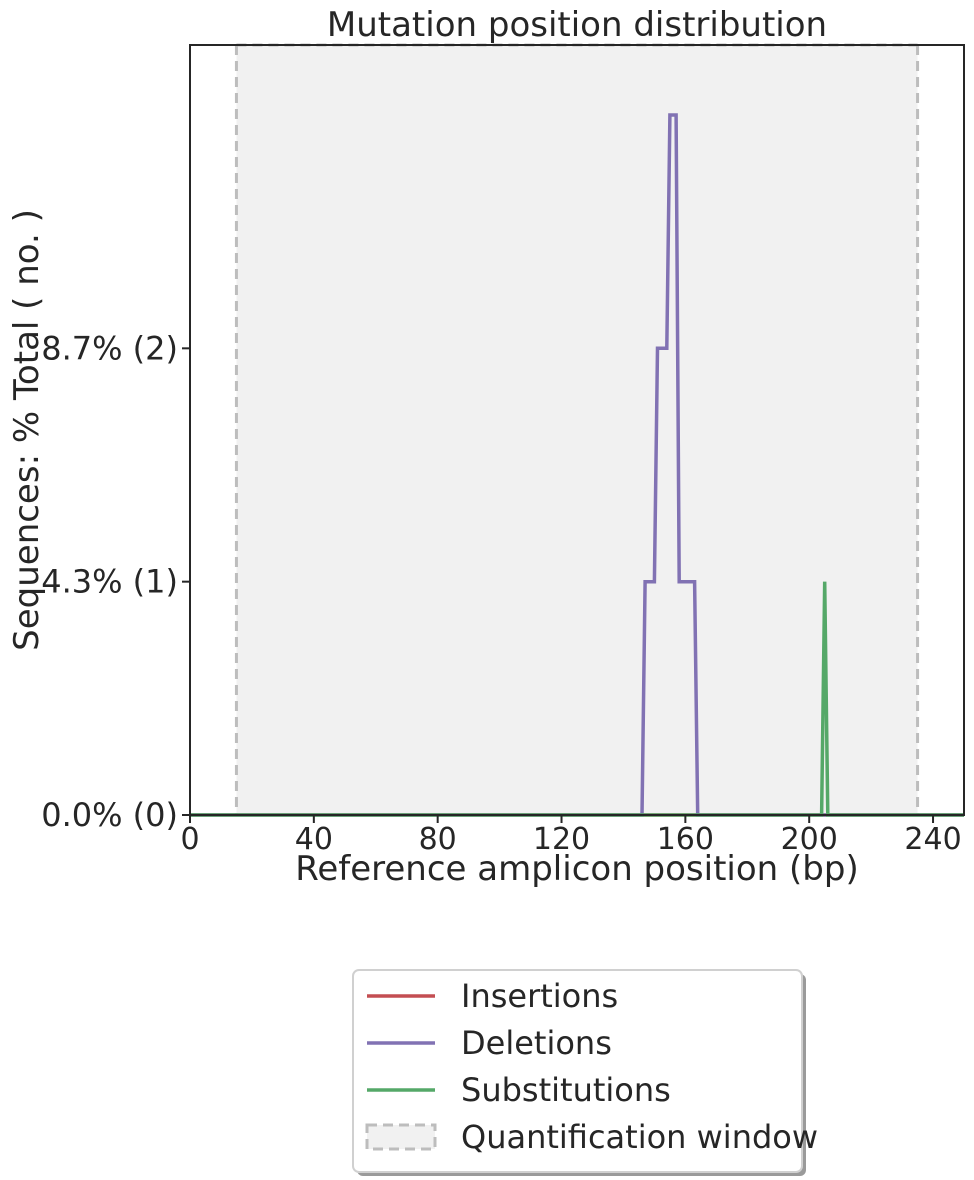 This screenshot has width=974, height=1180. Describe the element at coordinates (561, 839) in the screenshot. I see `x-tick-label: 120` at that location.